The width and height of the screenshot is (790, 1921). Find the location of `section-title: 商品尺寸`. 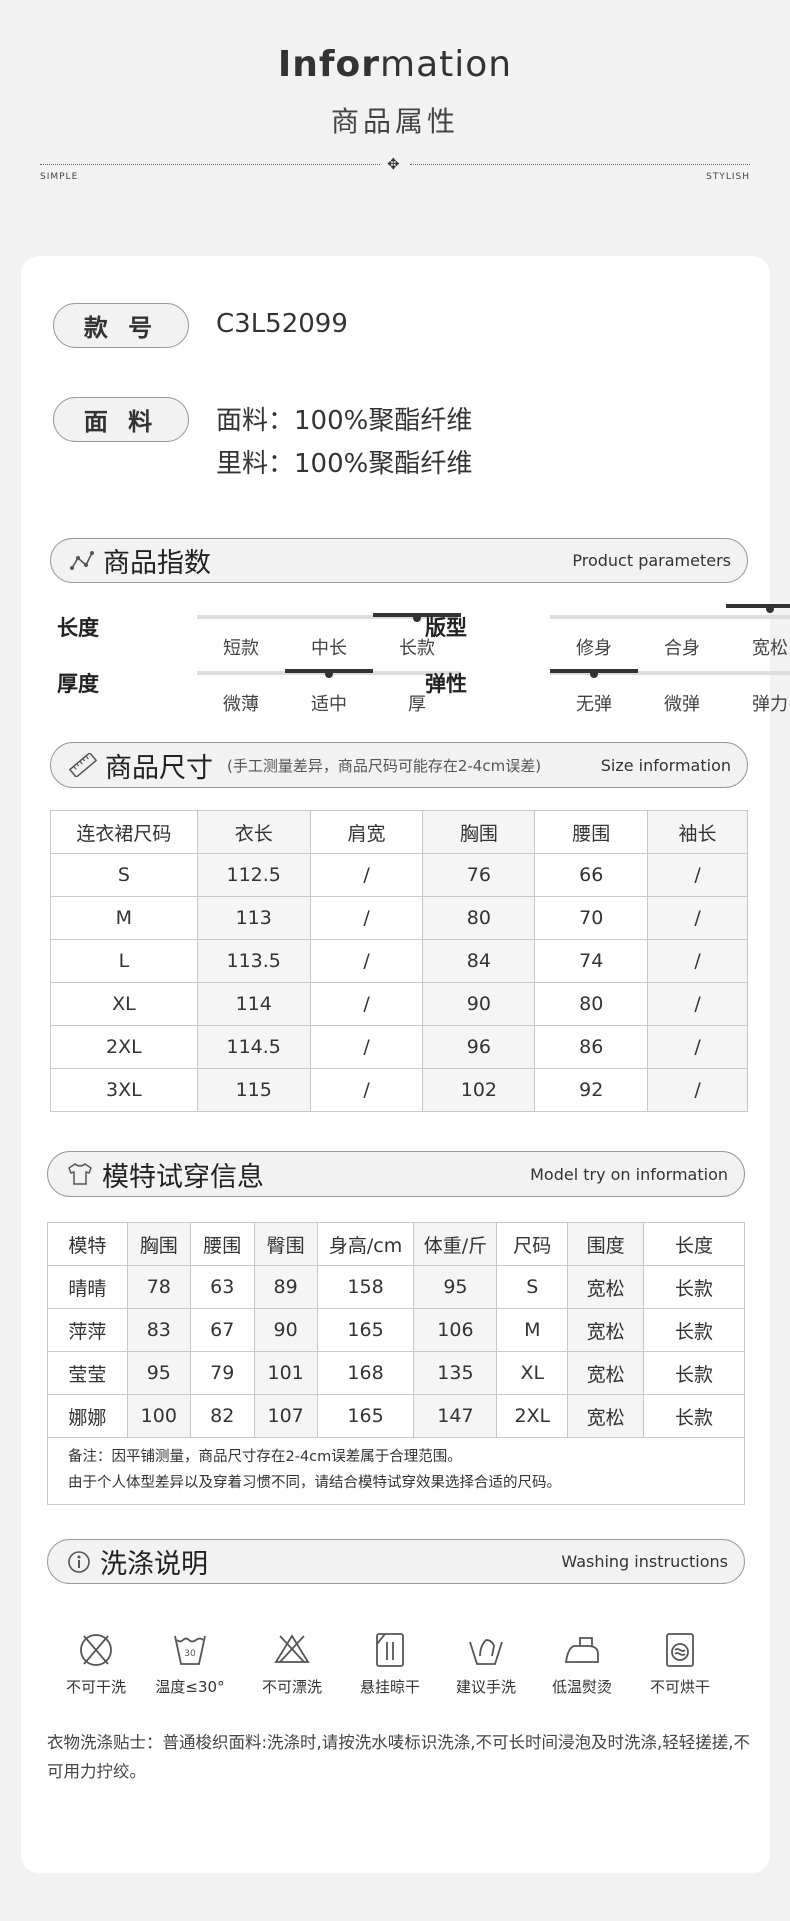

section-title: 商品尺寸 is located at coordinates (159, 768).